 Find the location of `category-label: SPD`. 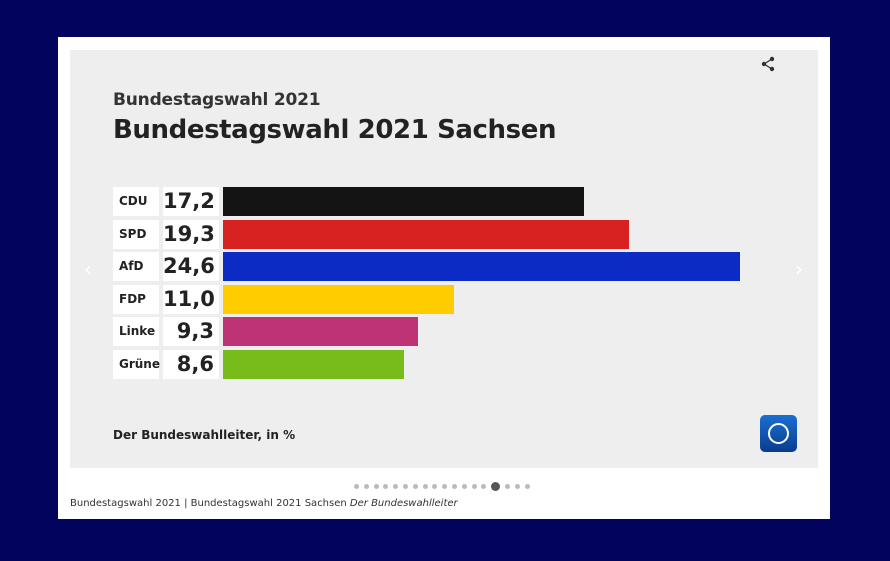

category-label: SPD is located at coordinates (136, 234).